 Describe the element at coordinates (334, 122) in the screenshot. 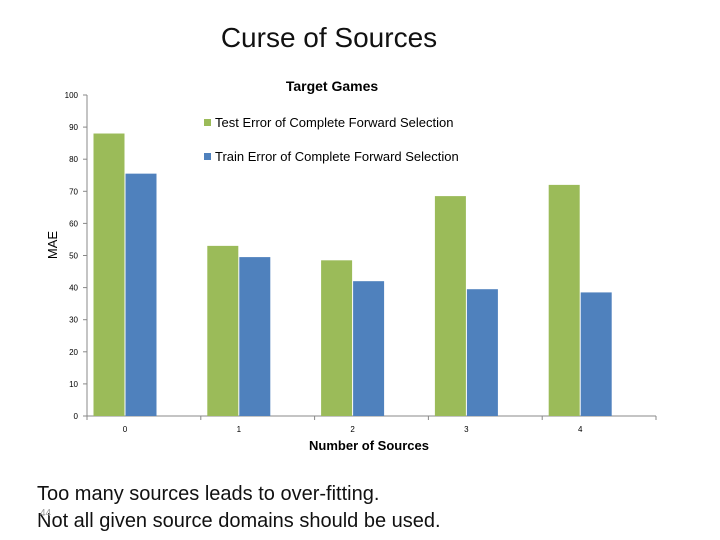

I see `legend-label-test: Test Error of Complete Forward Selection` at that location.